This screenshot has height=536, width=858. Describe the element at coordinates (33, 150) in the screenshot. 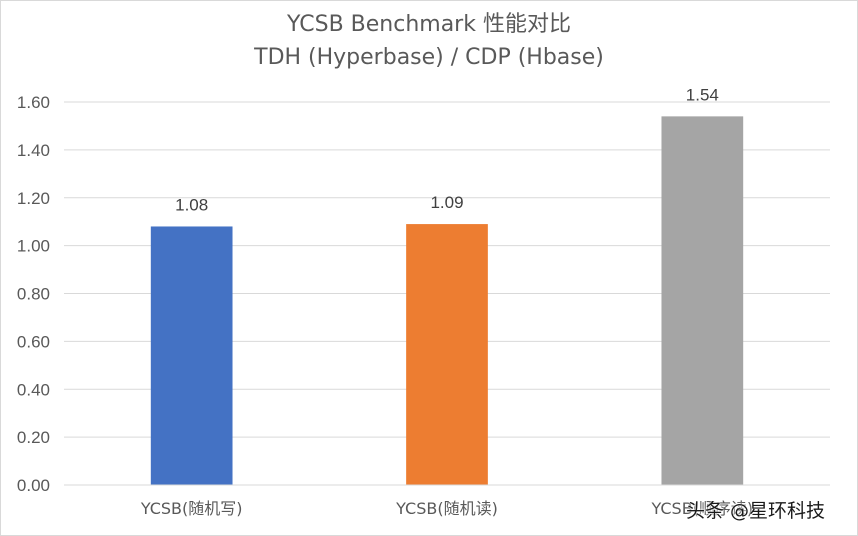

I see `y-tick-label: 1.40` at that location.